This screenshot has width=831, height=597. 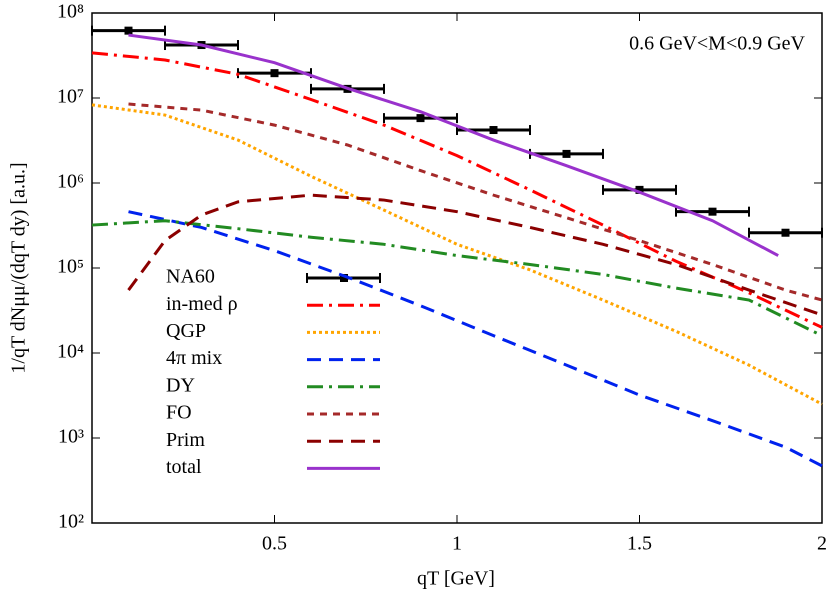 I want to click on legend-label: FO, so click(x=179, y=413).